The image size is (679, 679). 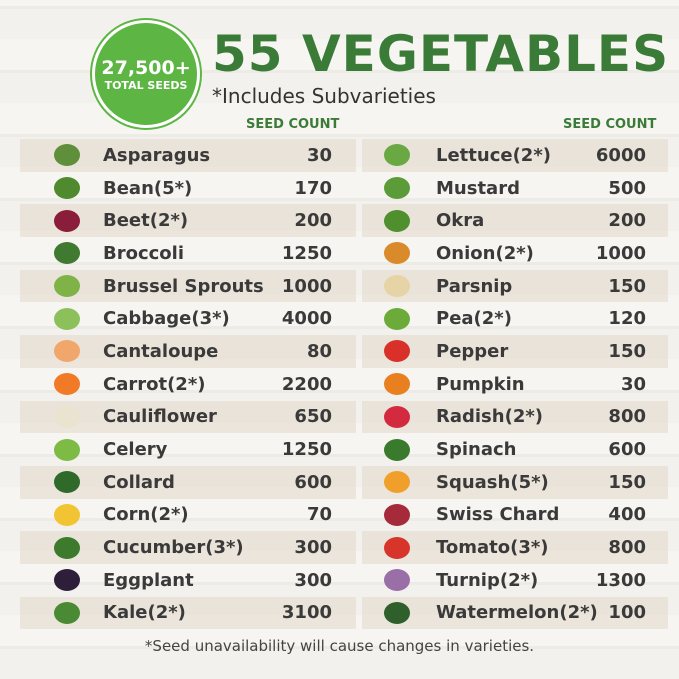 What do you see at coordinates (146, 221) in the screenshot?
I see `vegetable-name: Beet(2*)` at bounding box center [146, 221].